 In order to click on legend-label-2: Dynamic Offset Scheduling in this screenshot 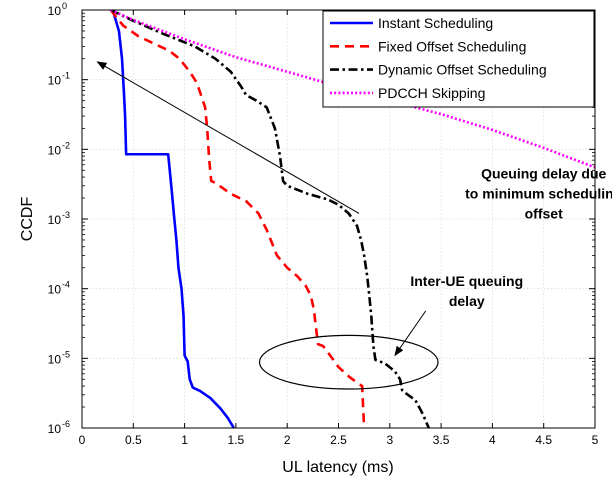, I will do `click(462, 70)`.